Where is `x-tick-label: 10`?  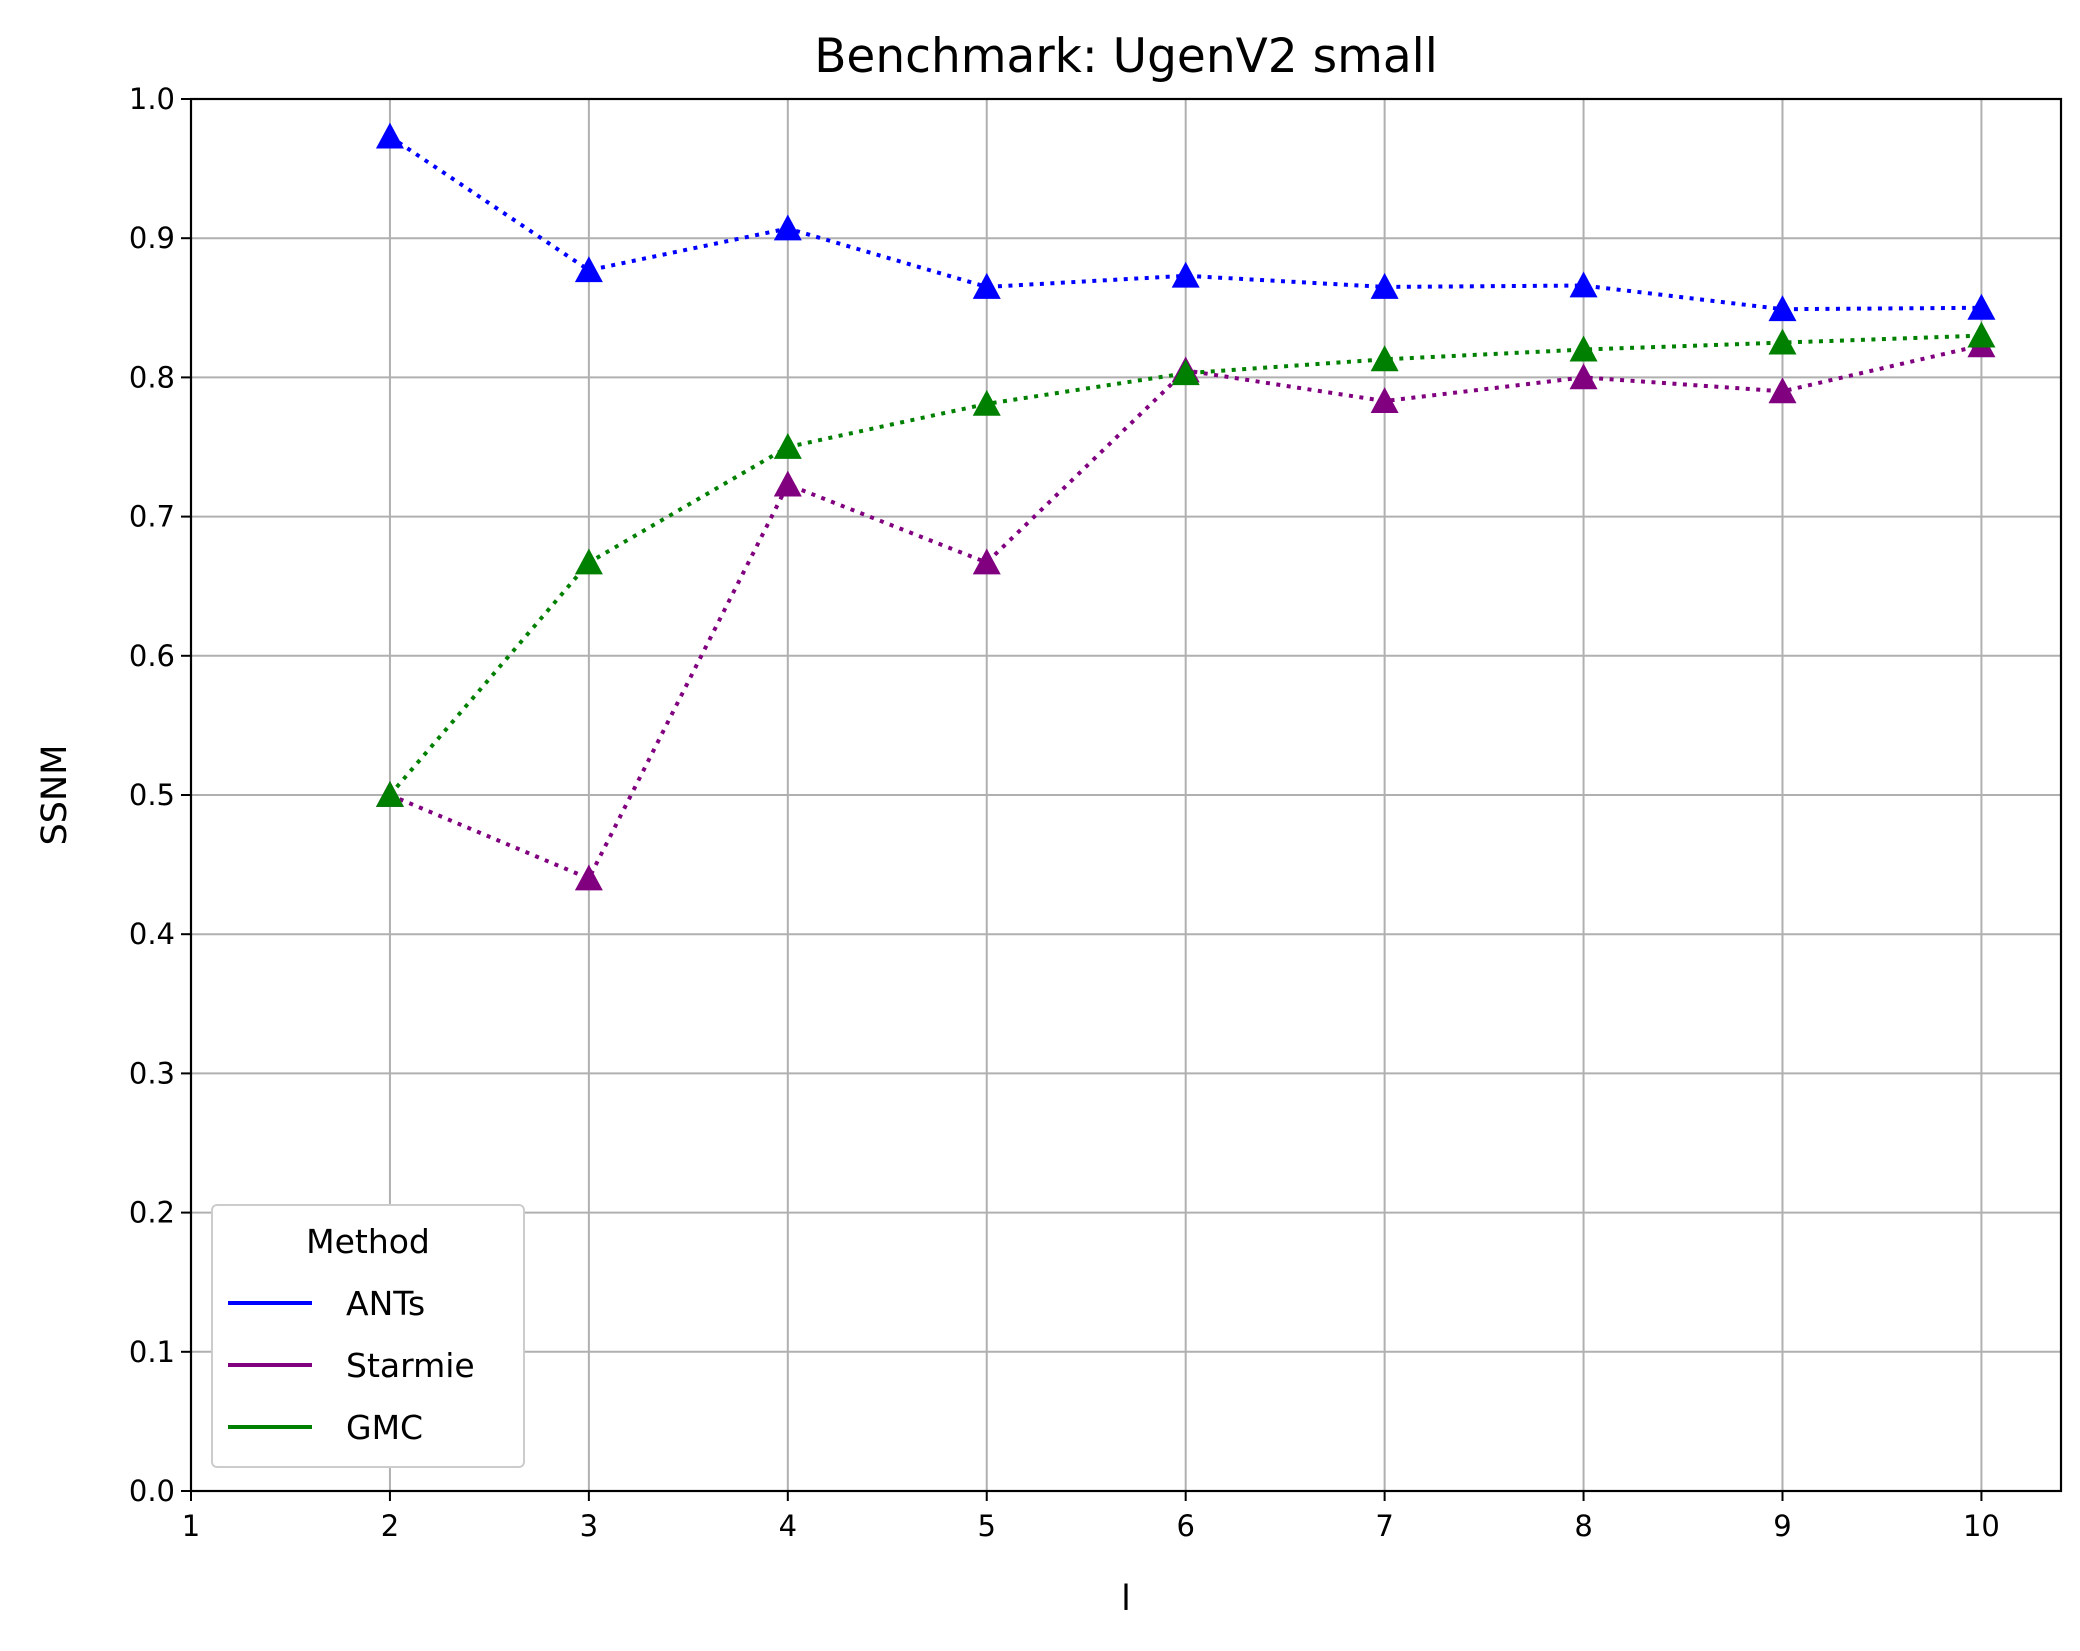
x-tick-label: 10 is located at coordinates (1981, 1526).